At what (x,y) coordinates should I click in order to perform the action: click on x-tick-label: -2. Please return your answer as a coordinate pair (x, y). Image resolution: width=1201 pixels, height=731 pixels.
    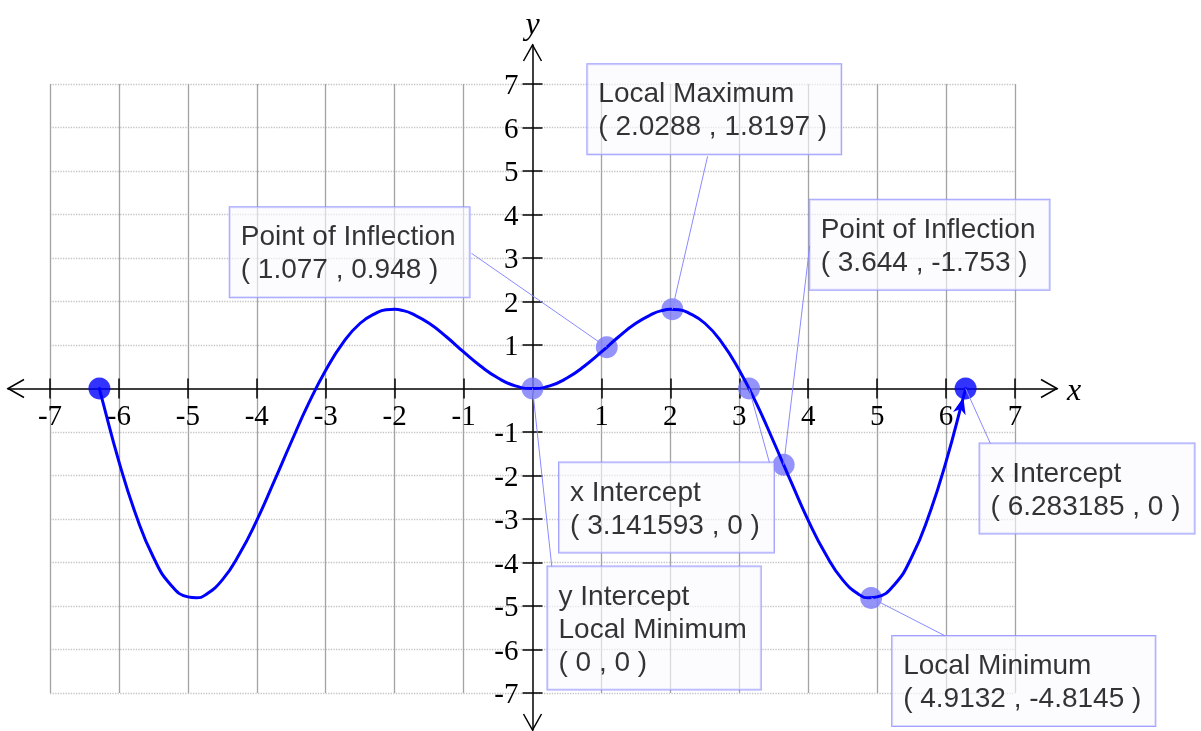
    Looking at the image, I should click on (394, 415).